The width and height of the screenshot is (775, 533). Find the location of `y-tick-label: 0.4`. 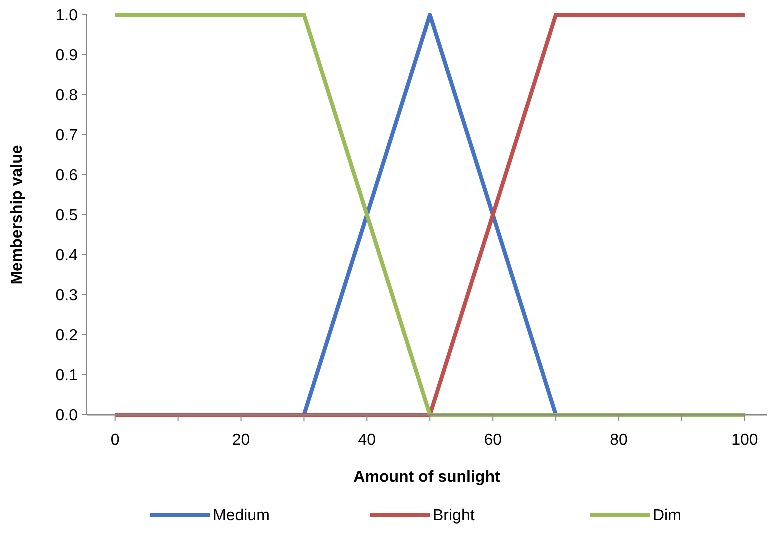

y-tick-label: 0.4 is located at coordinates (67, 256).